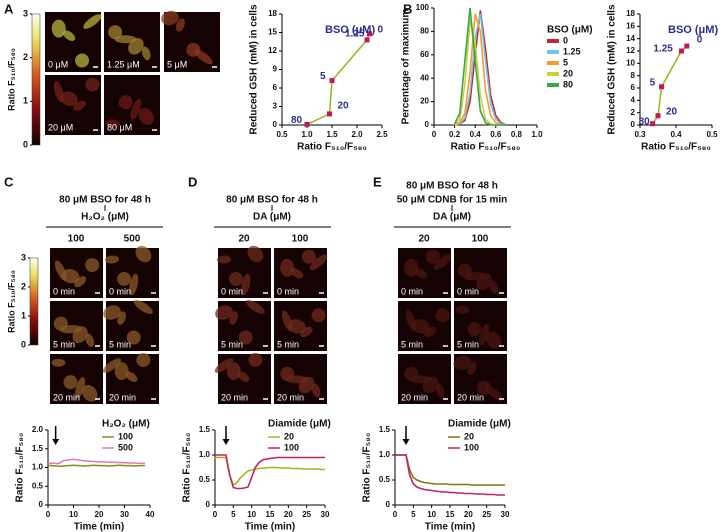 The image size is (726, 532). What do you see at coordinates (120, 344) in the screenshot?
I see `time-label: 5 min` at bounding box center [120, 344].